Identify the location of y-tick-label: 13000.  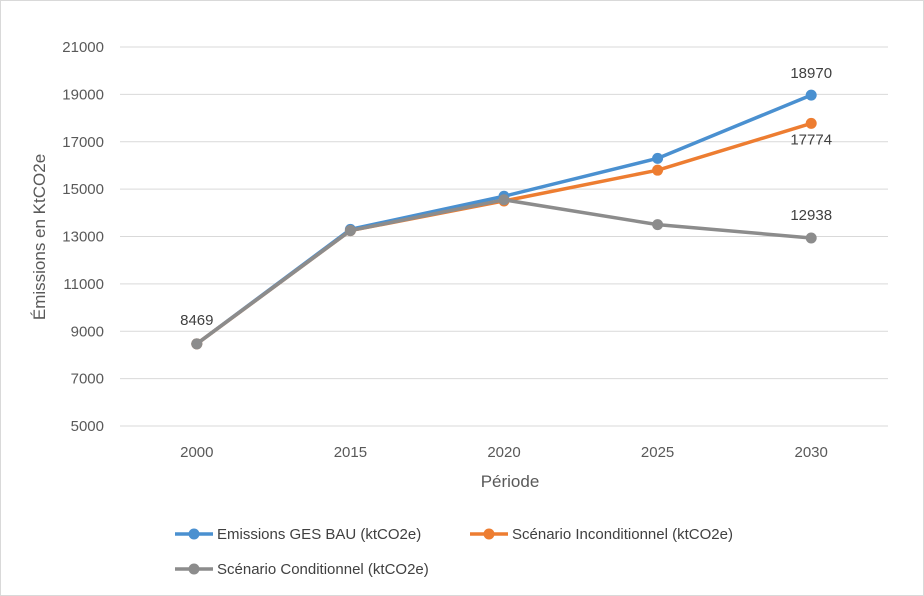
(83, 237).